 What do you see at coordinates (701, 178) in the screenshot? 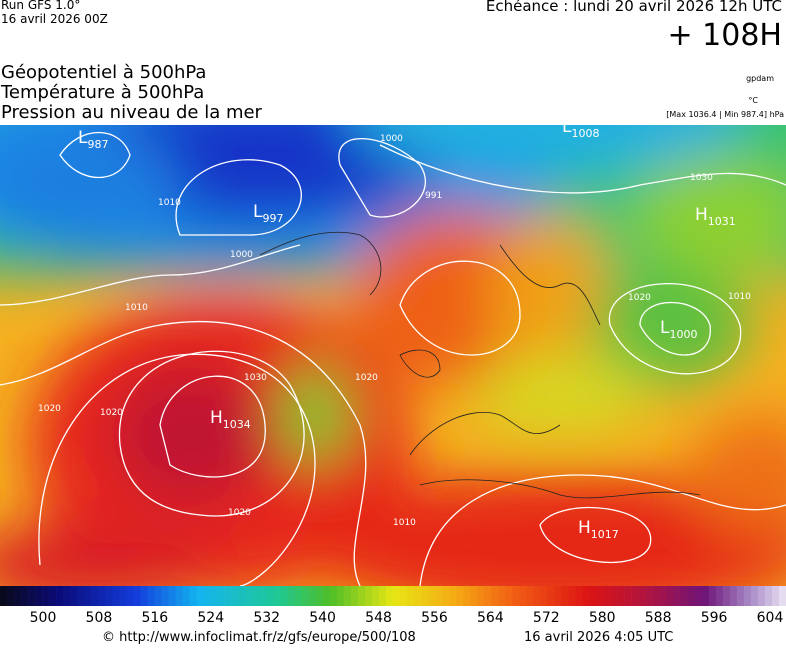
I see `isobar-label: 1030` at bounding box center [701, 178].